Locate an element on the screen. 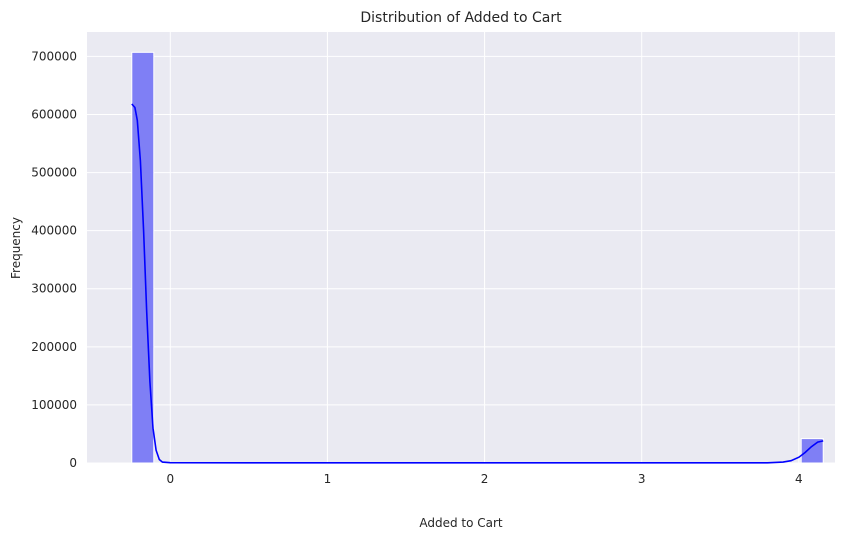 This screenshot has width=868, height=541. y-tick-label-3: 300000 is located at coordinates (54, 289).